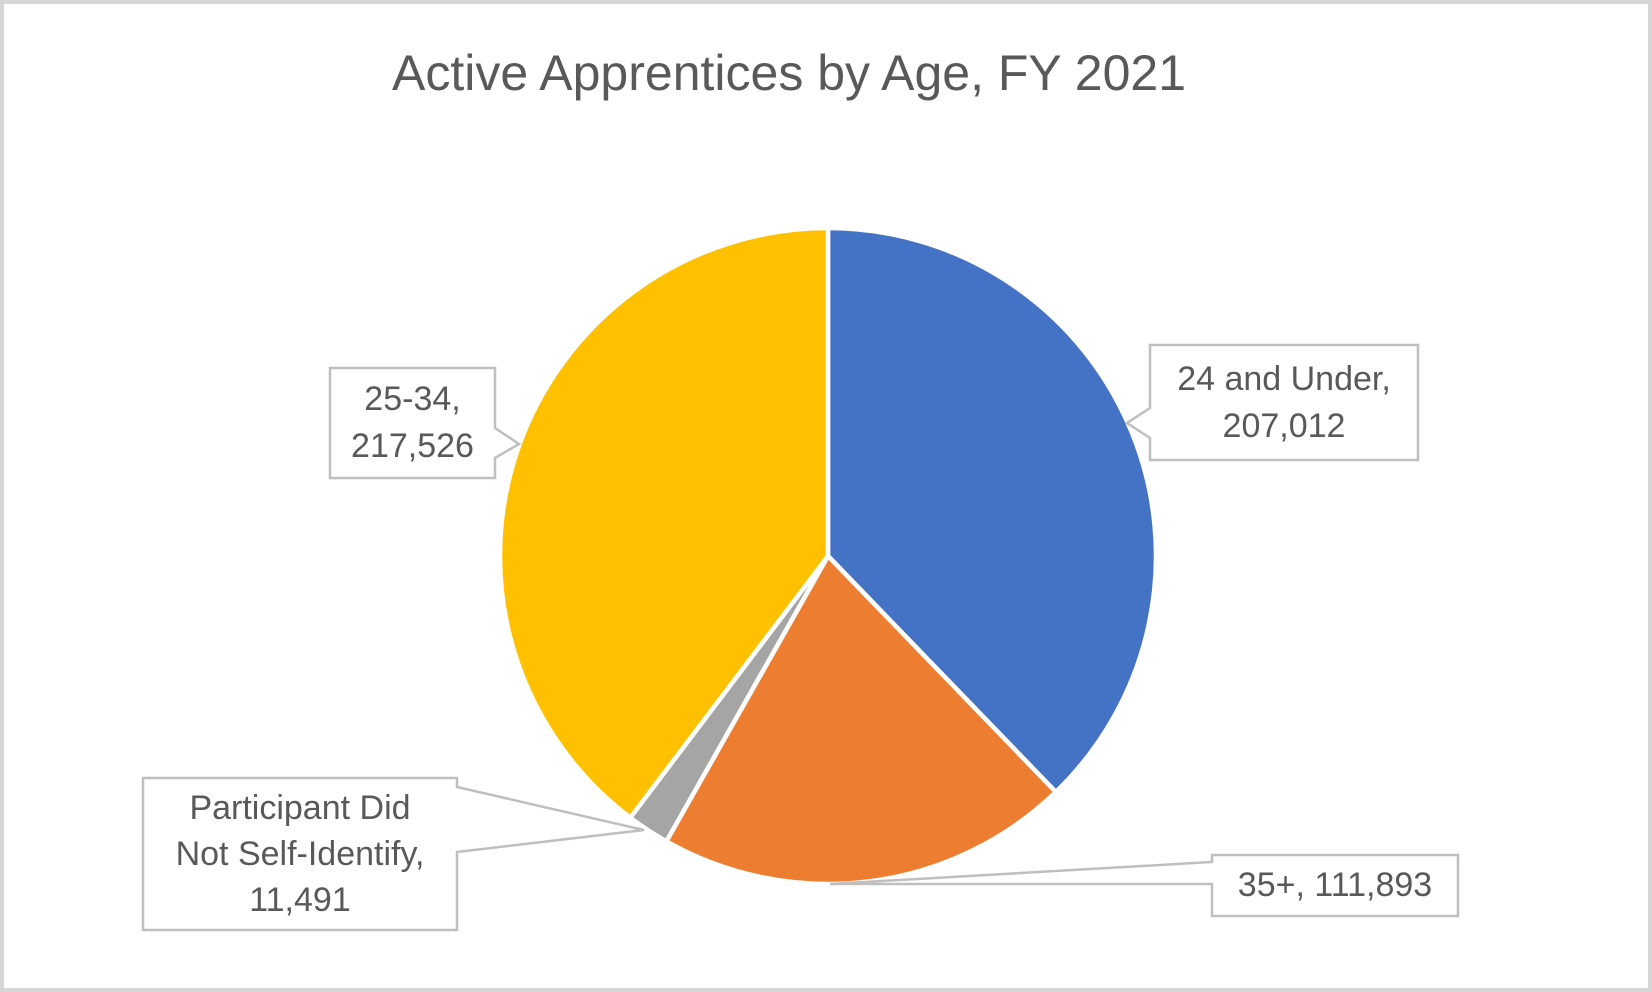  Describe the element at coordinates (1272, 402) in the screenshot. I see `callout-box-24-and-under` at that location.